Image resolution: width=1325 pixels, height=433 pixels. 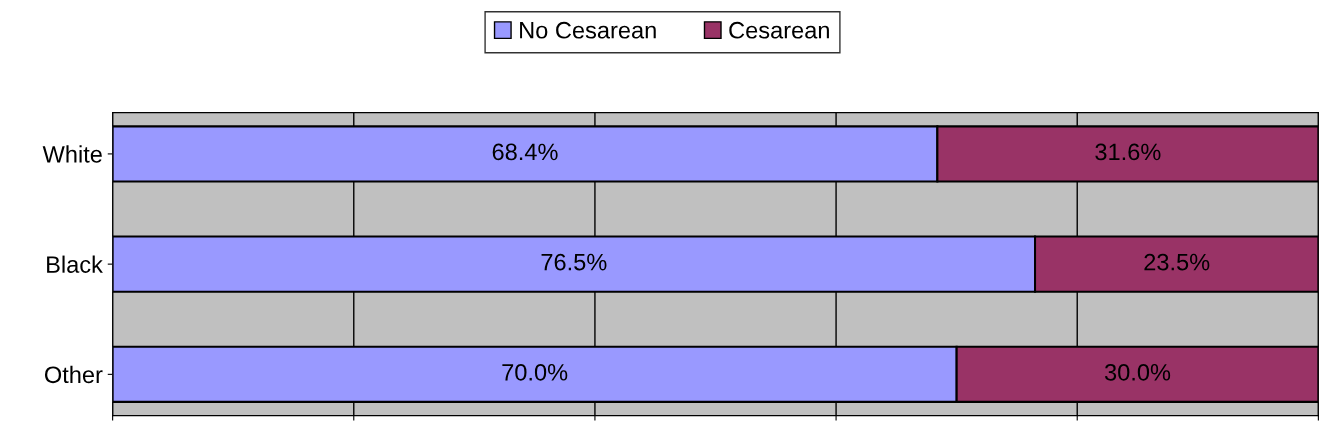 I want to click on y-tick-label: Black, so click(x=75, y=264).